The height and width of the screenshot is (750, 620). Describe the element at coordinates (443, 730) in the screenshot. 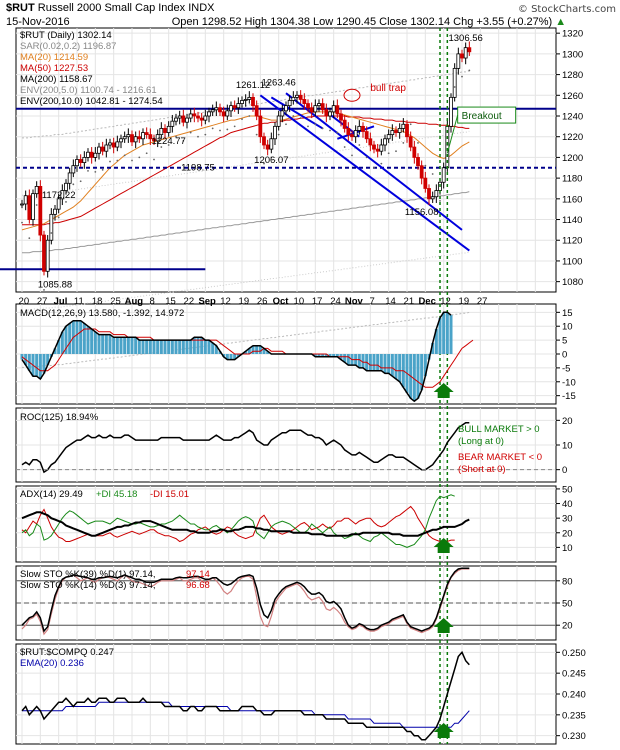

I see `buy-signal-arrow-icon` at that location.